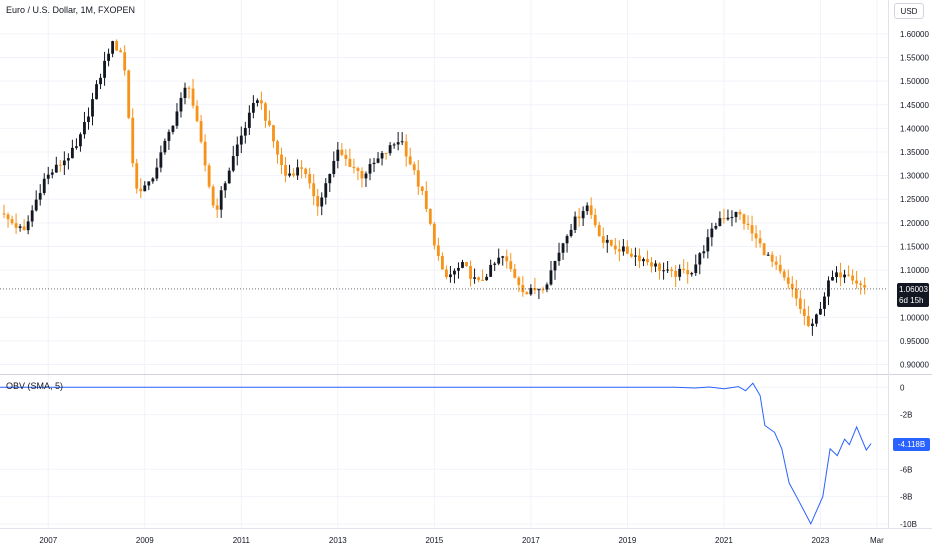 The width and height of the screenshot is (932, 550). I want to click on obv-axis: 0 -2B -6B -8B -10B, so click(908, 456).